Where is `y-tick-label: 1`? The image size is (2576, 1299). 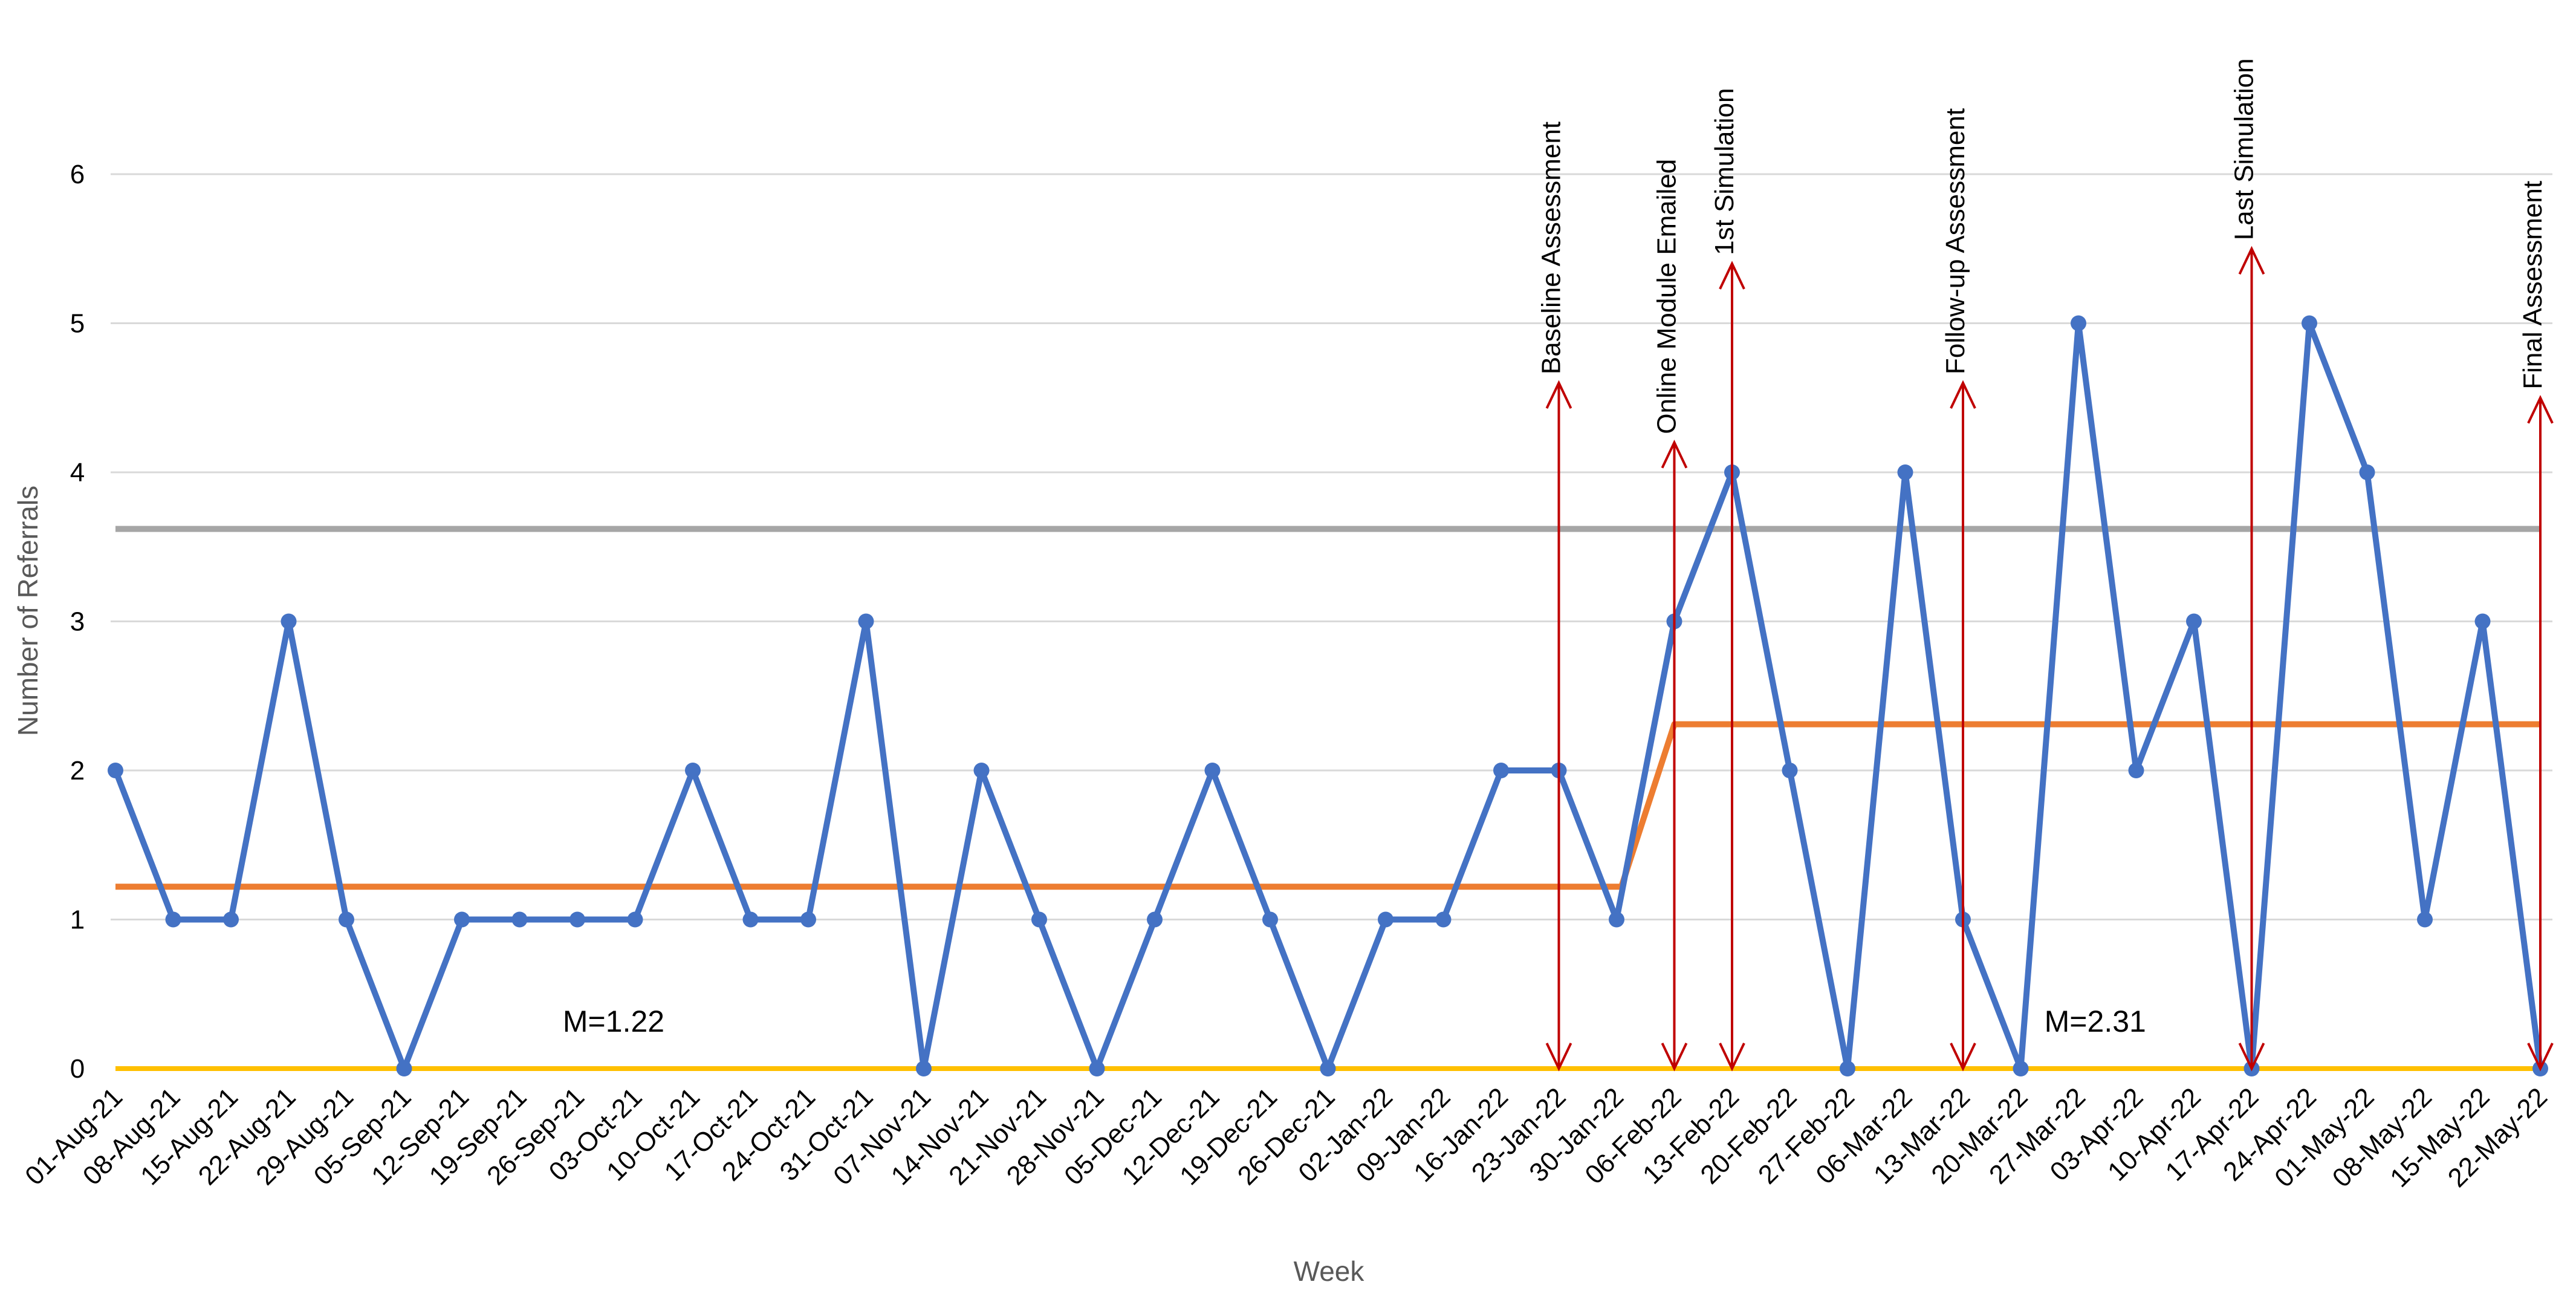
y-tick-label: 1 is located at coordinates (77, 920).